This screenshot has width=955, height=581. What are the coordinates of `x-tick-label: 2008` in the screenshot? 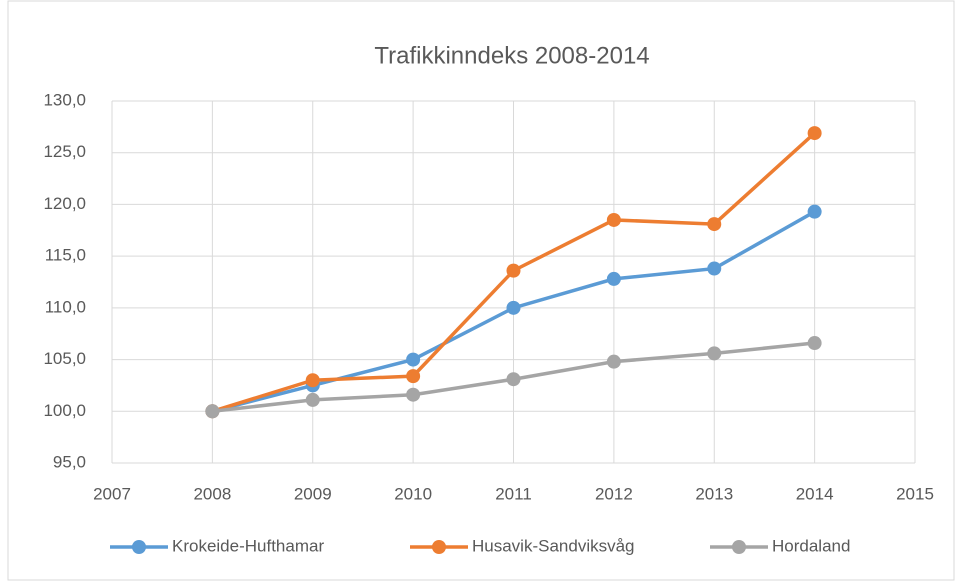 It's located at (212, 493).